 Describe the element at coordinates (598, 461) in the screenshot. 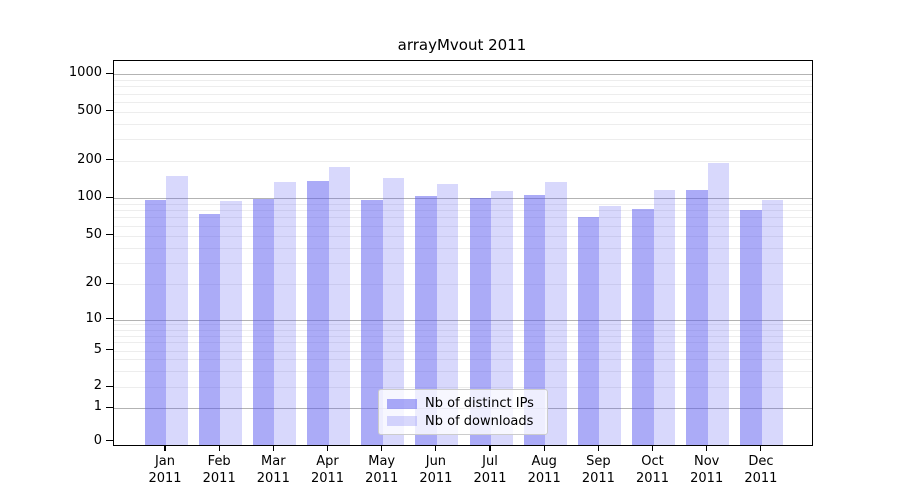

I see `x-tick-month: Sep` at that location.